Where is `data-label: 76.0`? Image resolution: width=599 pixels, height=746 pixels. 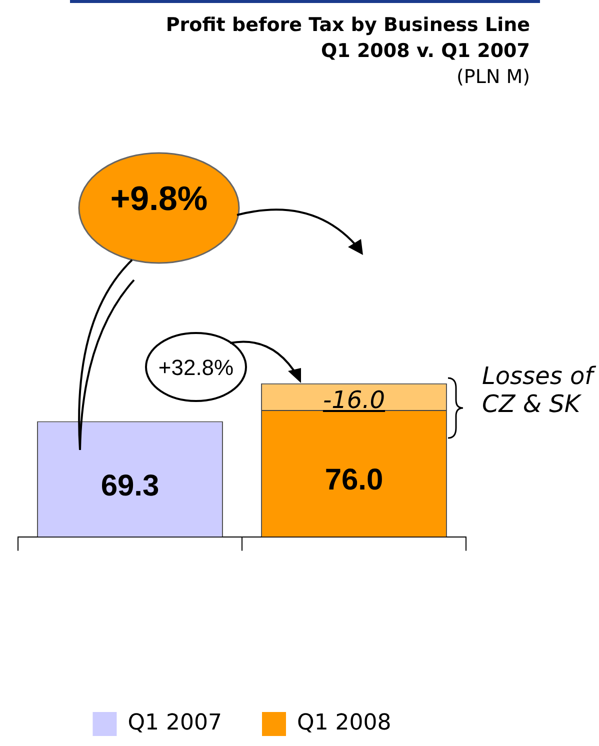 data-label: 76.0 is located at coordinates (354, 480).